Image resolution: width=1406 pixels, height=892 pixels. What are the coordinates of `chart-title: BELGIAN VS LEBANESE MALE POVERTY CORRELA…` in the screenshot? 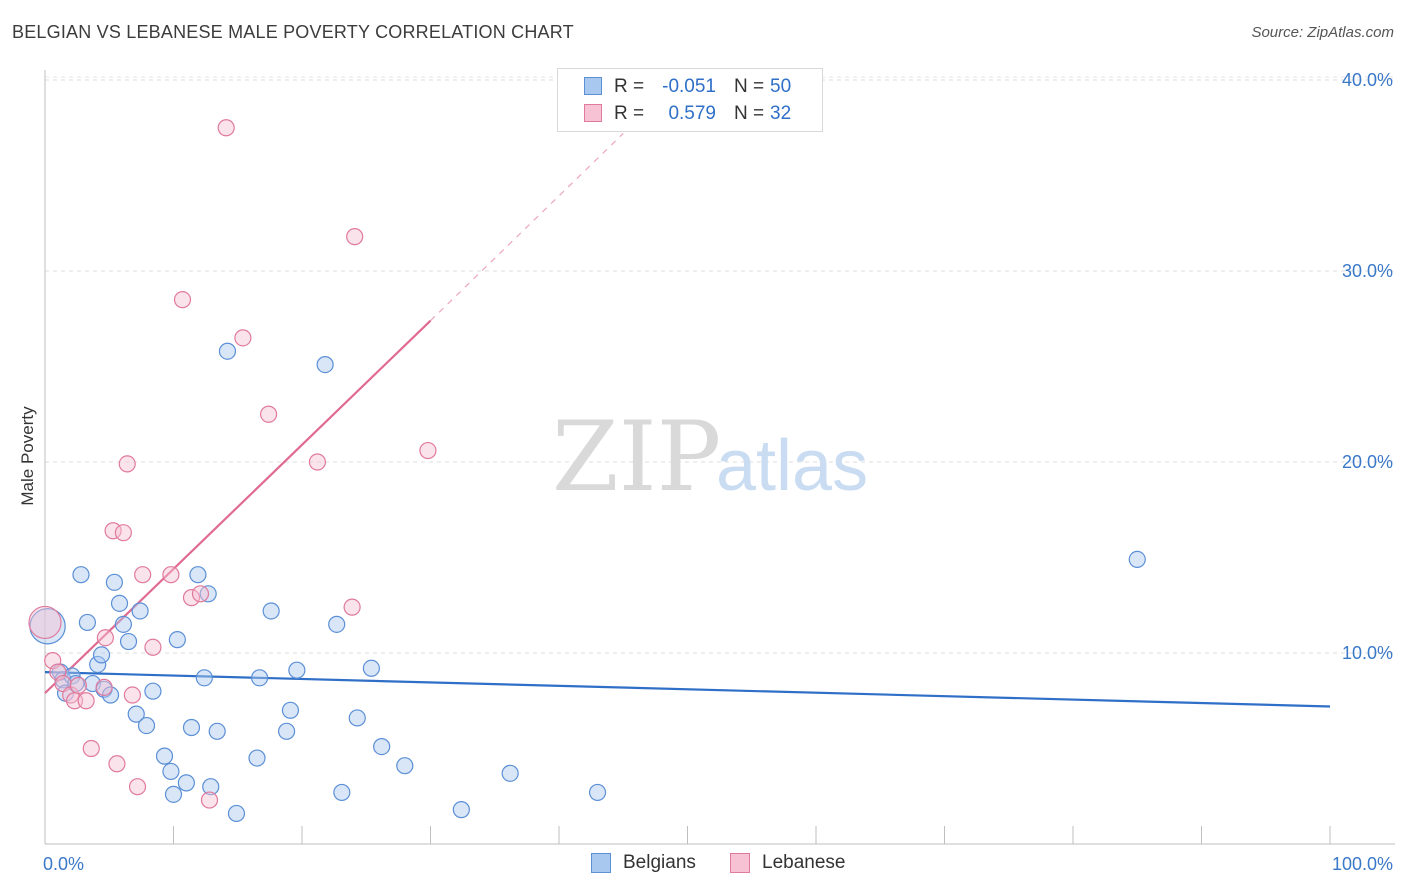 It's located at (293, 32).